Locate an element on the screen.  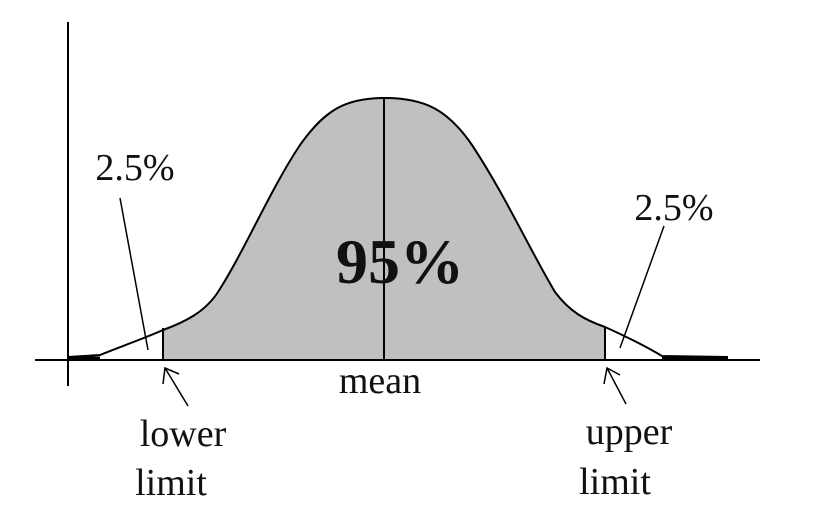
right-tail-percentage-label: 2.5% is located at coordinates (673, 208).